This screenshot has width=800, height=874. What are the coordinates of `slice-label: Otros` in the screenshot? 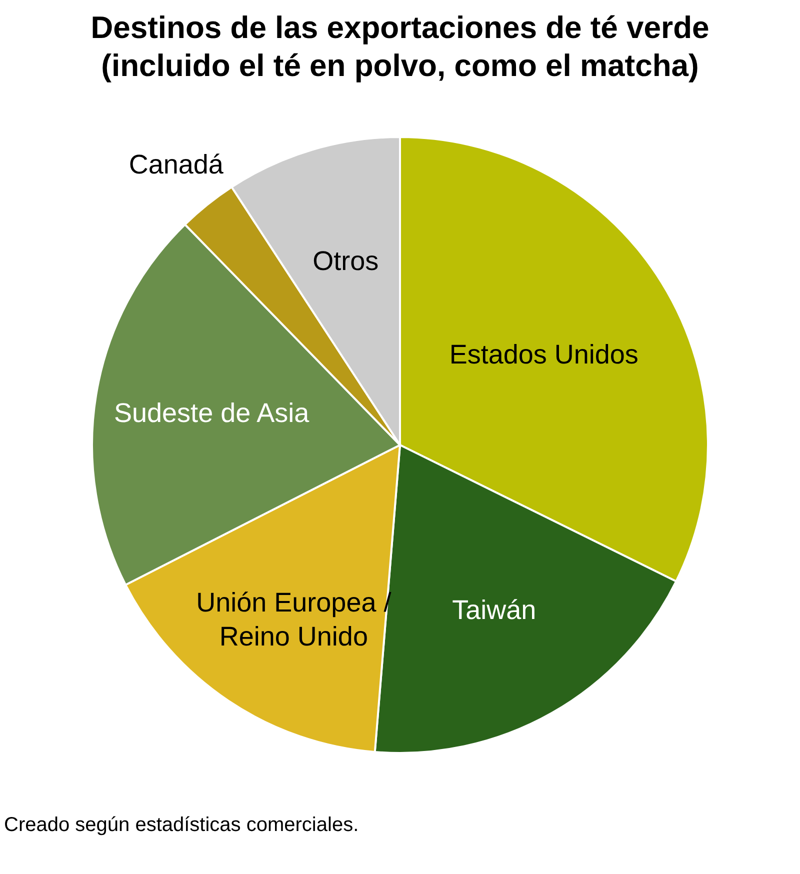 It's located at (345, 261).